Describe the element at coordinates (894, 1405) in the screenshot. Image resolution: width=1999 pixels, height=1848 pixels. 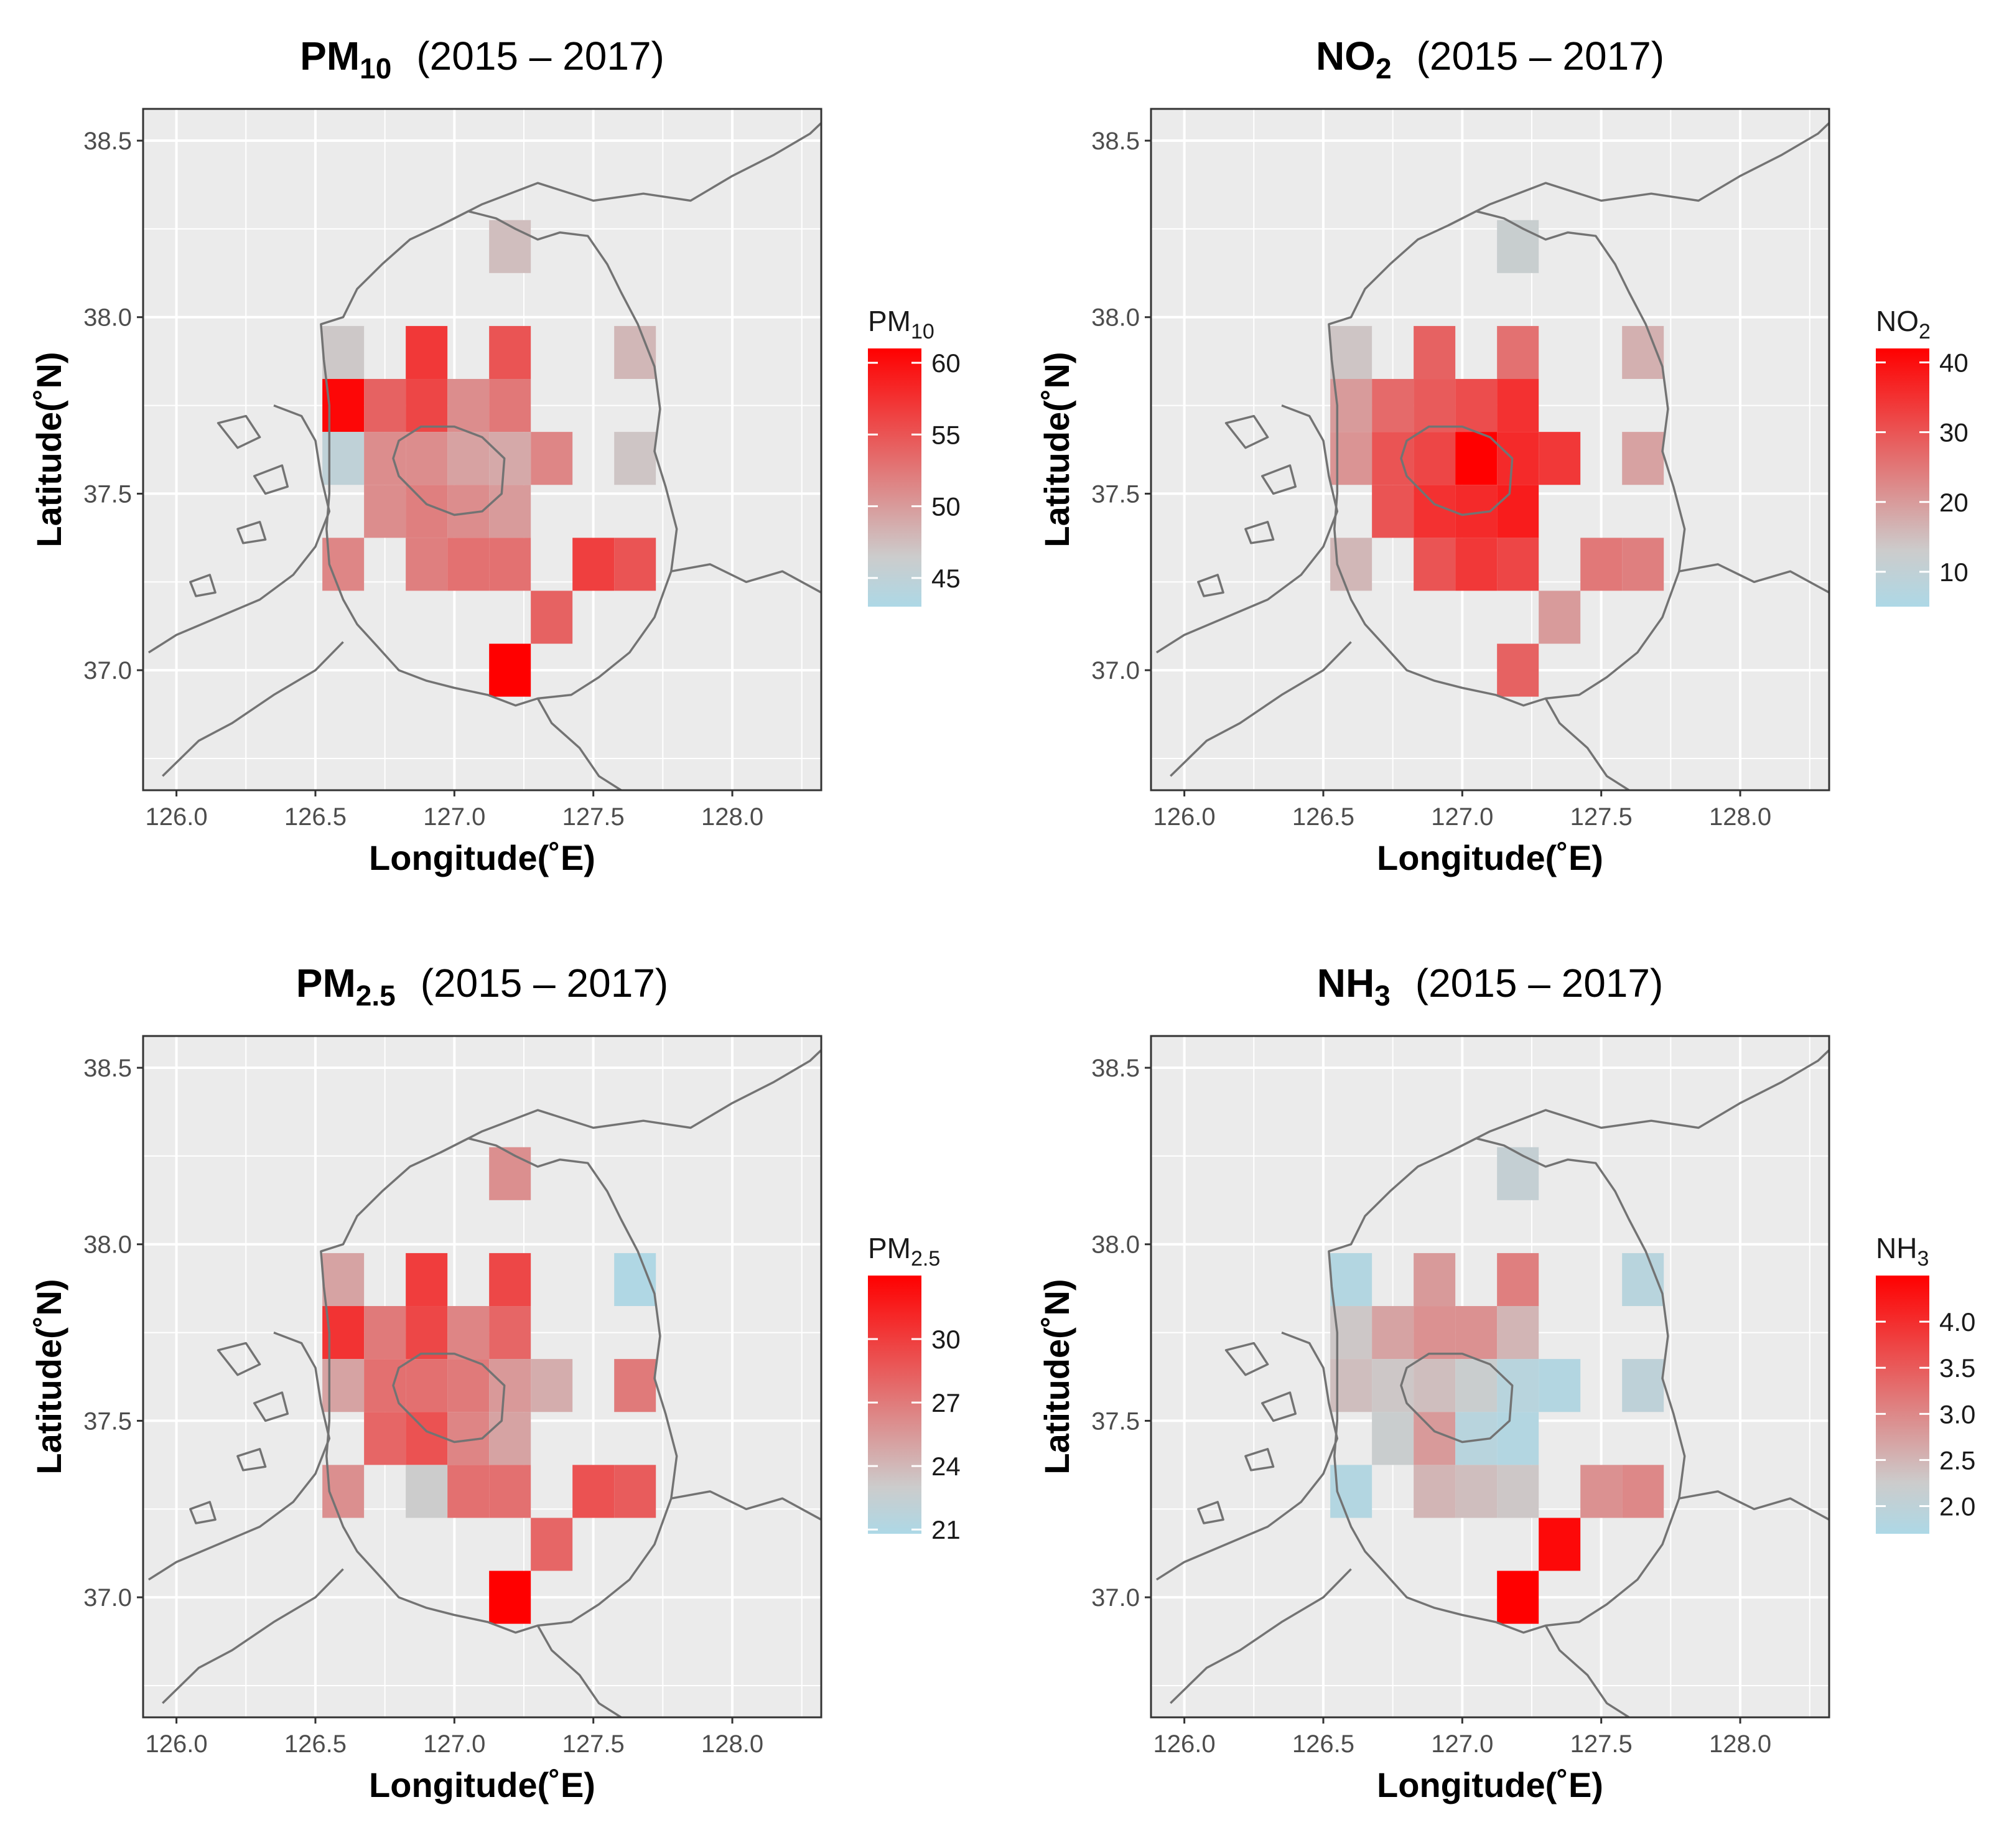
I see `legend-colorbar` at that location.